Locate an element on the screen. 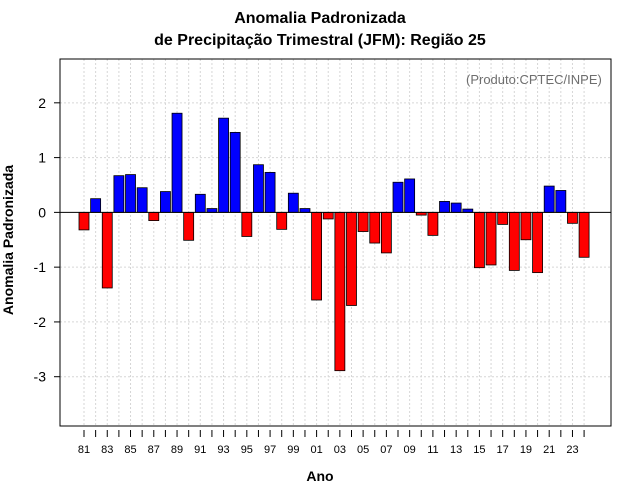 This screenshot has height=500, width=640. x-tick-label: 17 is located at coordinates (503, 450).